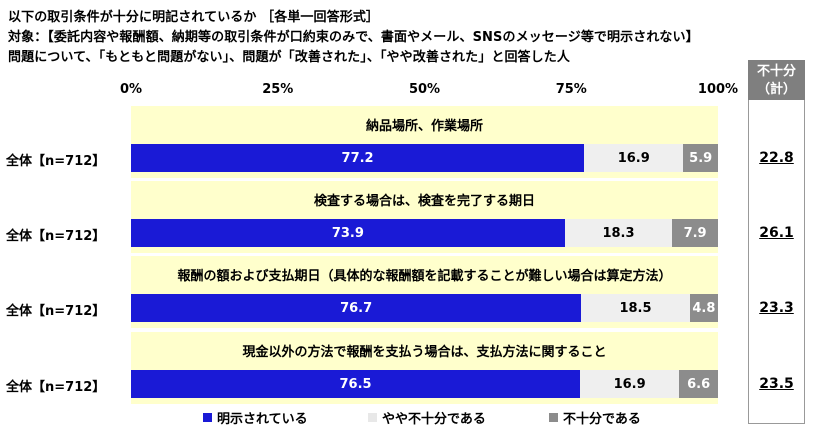 The image size is (840, 432). I want to click on category-label: 検査する場合は、検査を完了する期日, so click(424, 201).